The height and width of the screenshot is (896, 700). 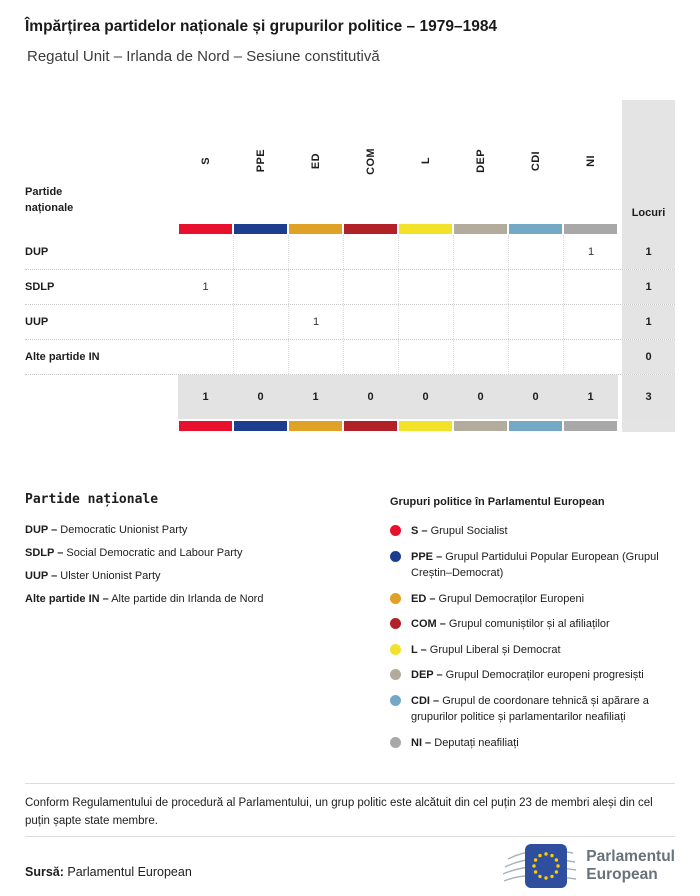 I want to click on column-header: L, so click(x=425, y=161).